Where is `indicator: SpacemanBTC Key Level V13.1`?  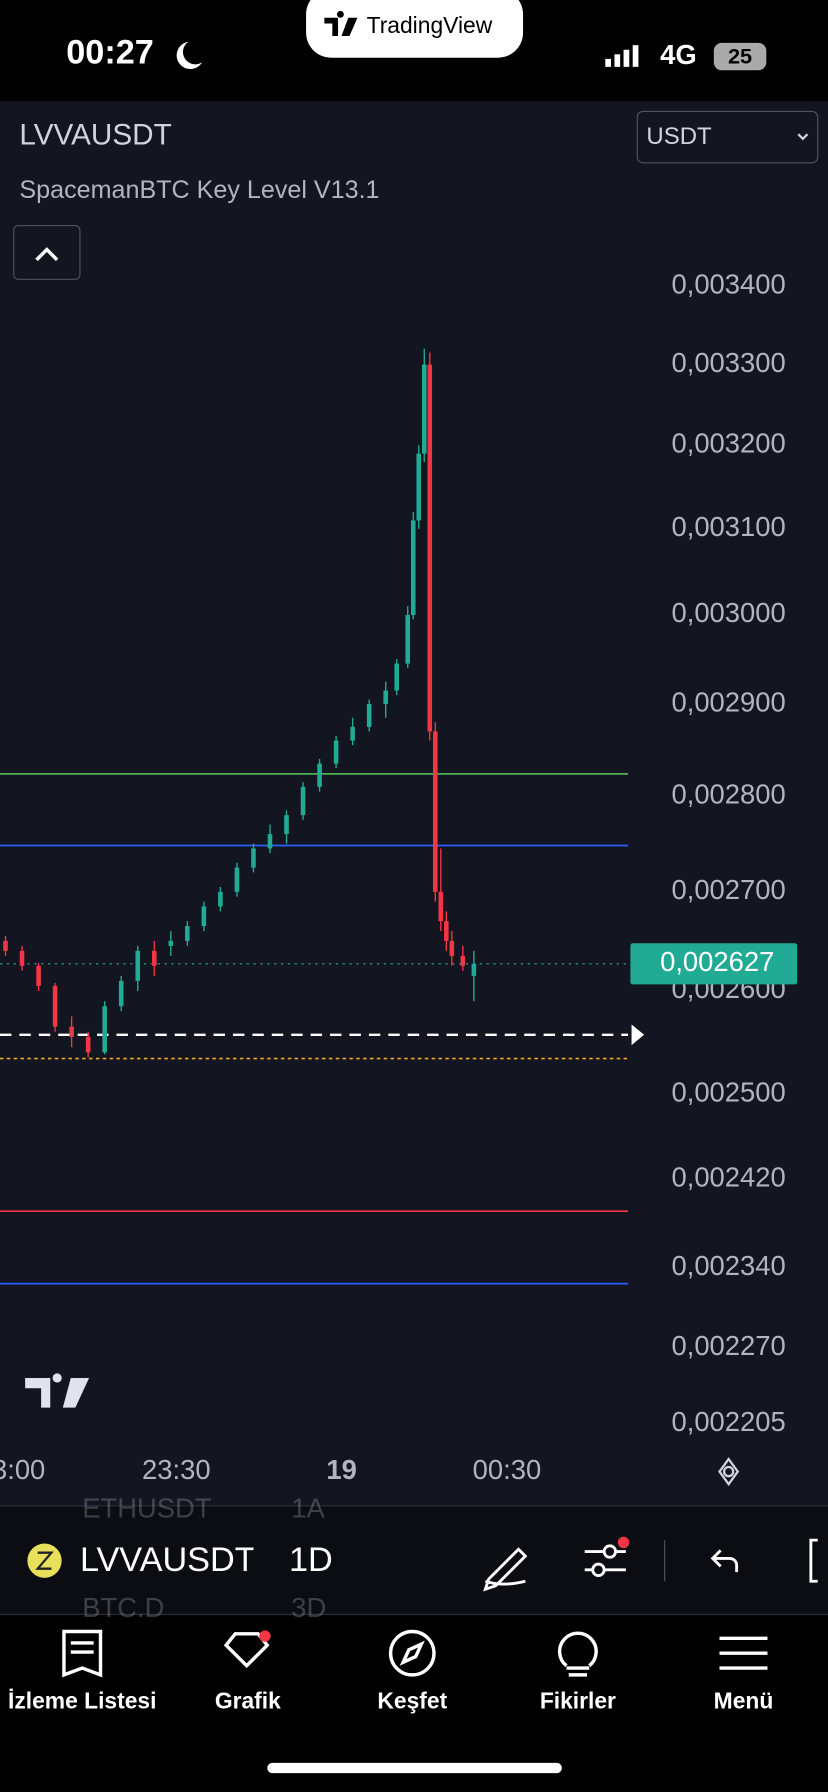 indicator: SpacemanBTC Key Level V13.1 is located at coordinates (199, 190).